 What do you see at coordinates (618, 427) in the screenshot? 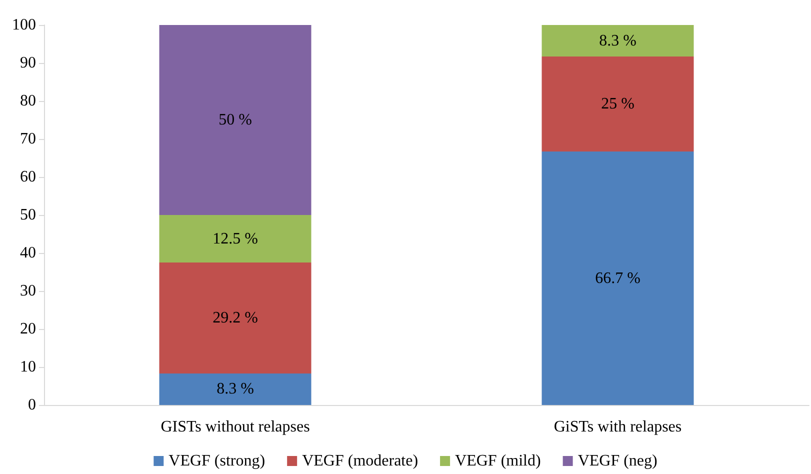
I see `x-tick-label: GiSTs with relapses` at bounding box center [618, 427].